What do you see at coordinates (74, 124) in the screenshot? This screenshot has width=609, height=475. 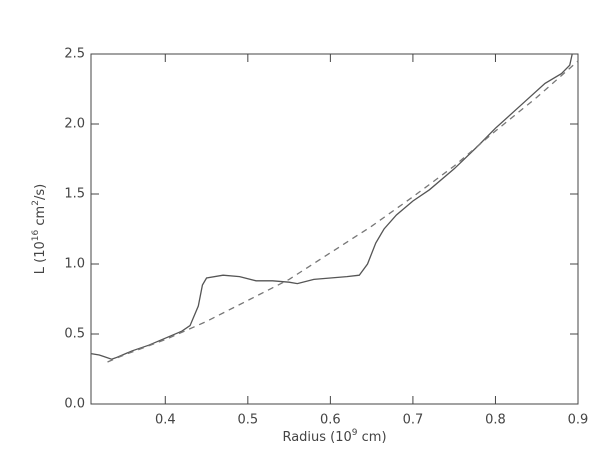 I see `y-tick-label: 2.0` at bounding box center [74, 124].